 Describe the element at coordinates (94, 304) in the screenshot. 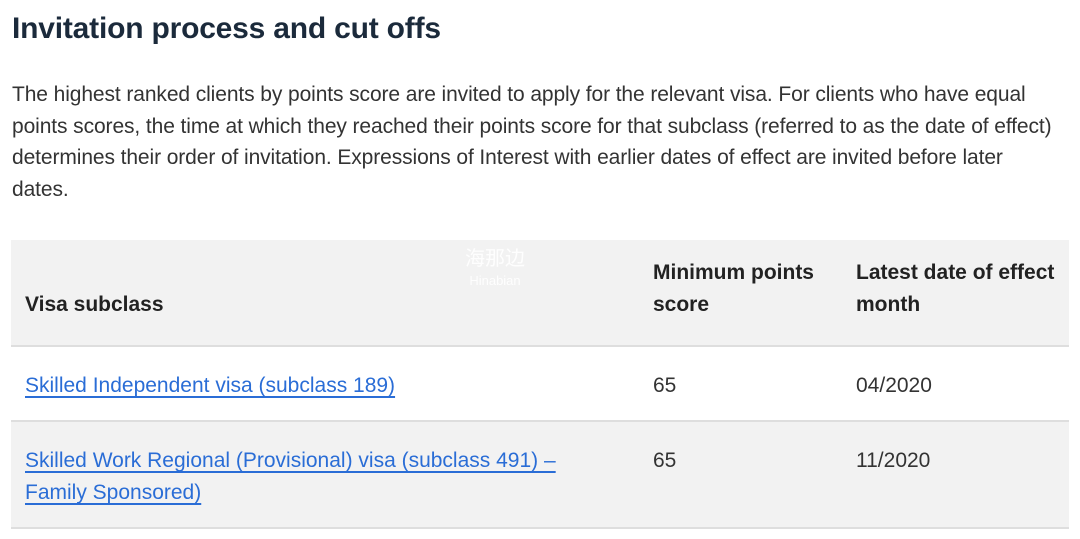

I see `header-visa-subclass: Visa subclass` at that location.